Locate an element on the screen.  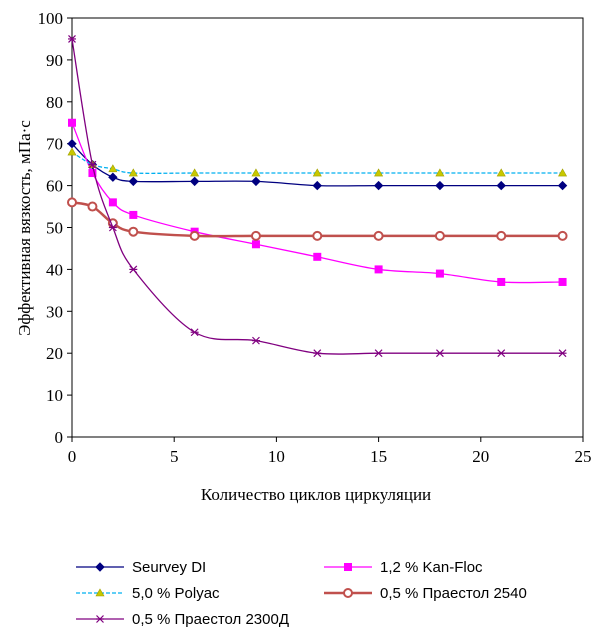
legend-item: 5,0 % Polyac is located at coordinates (147, 593).